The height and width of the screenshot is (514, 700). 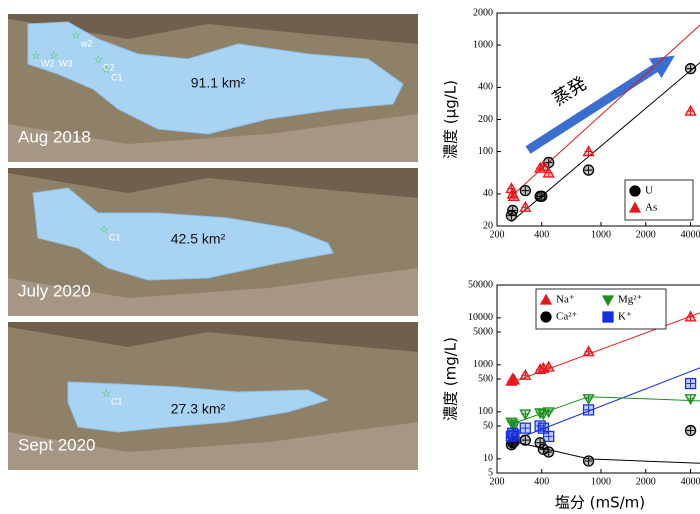 I want to click on legend-label: As, so click(x=651, y=208).